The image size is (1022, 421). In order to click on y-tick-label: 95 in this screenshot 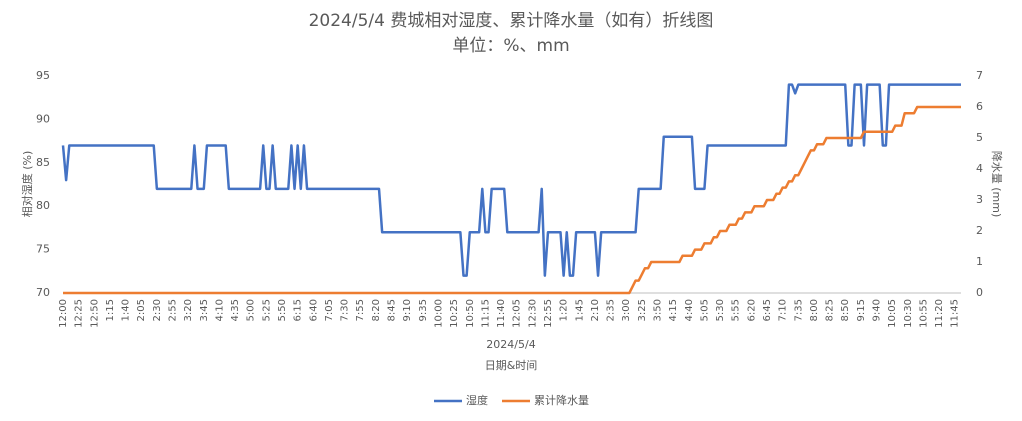, I will do `click(43, 75)`.